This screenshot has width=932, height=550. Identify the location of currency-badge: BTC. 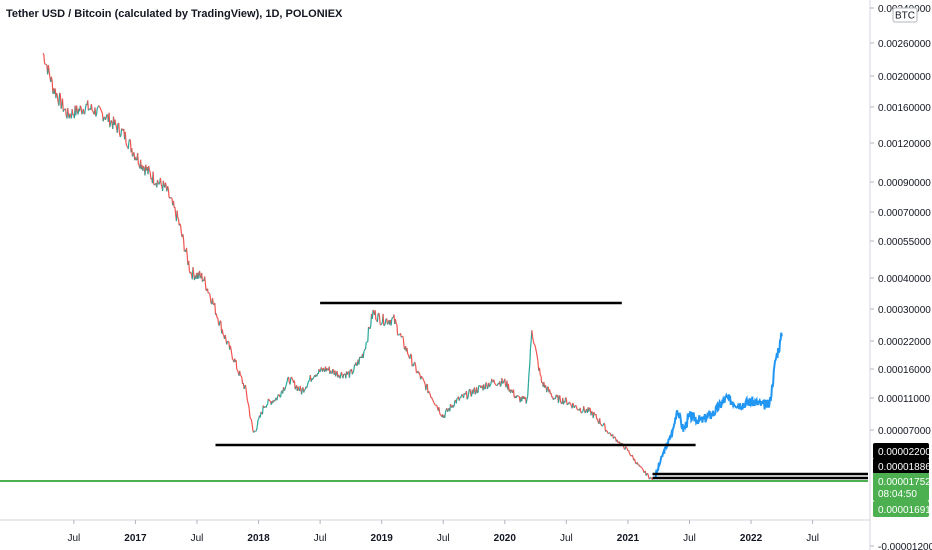
(905, 15).